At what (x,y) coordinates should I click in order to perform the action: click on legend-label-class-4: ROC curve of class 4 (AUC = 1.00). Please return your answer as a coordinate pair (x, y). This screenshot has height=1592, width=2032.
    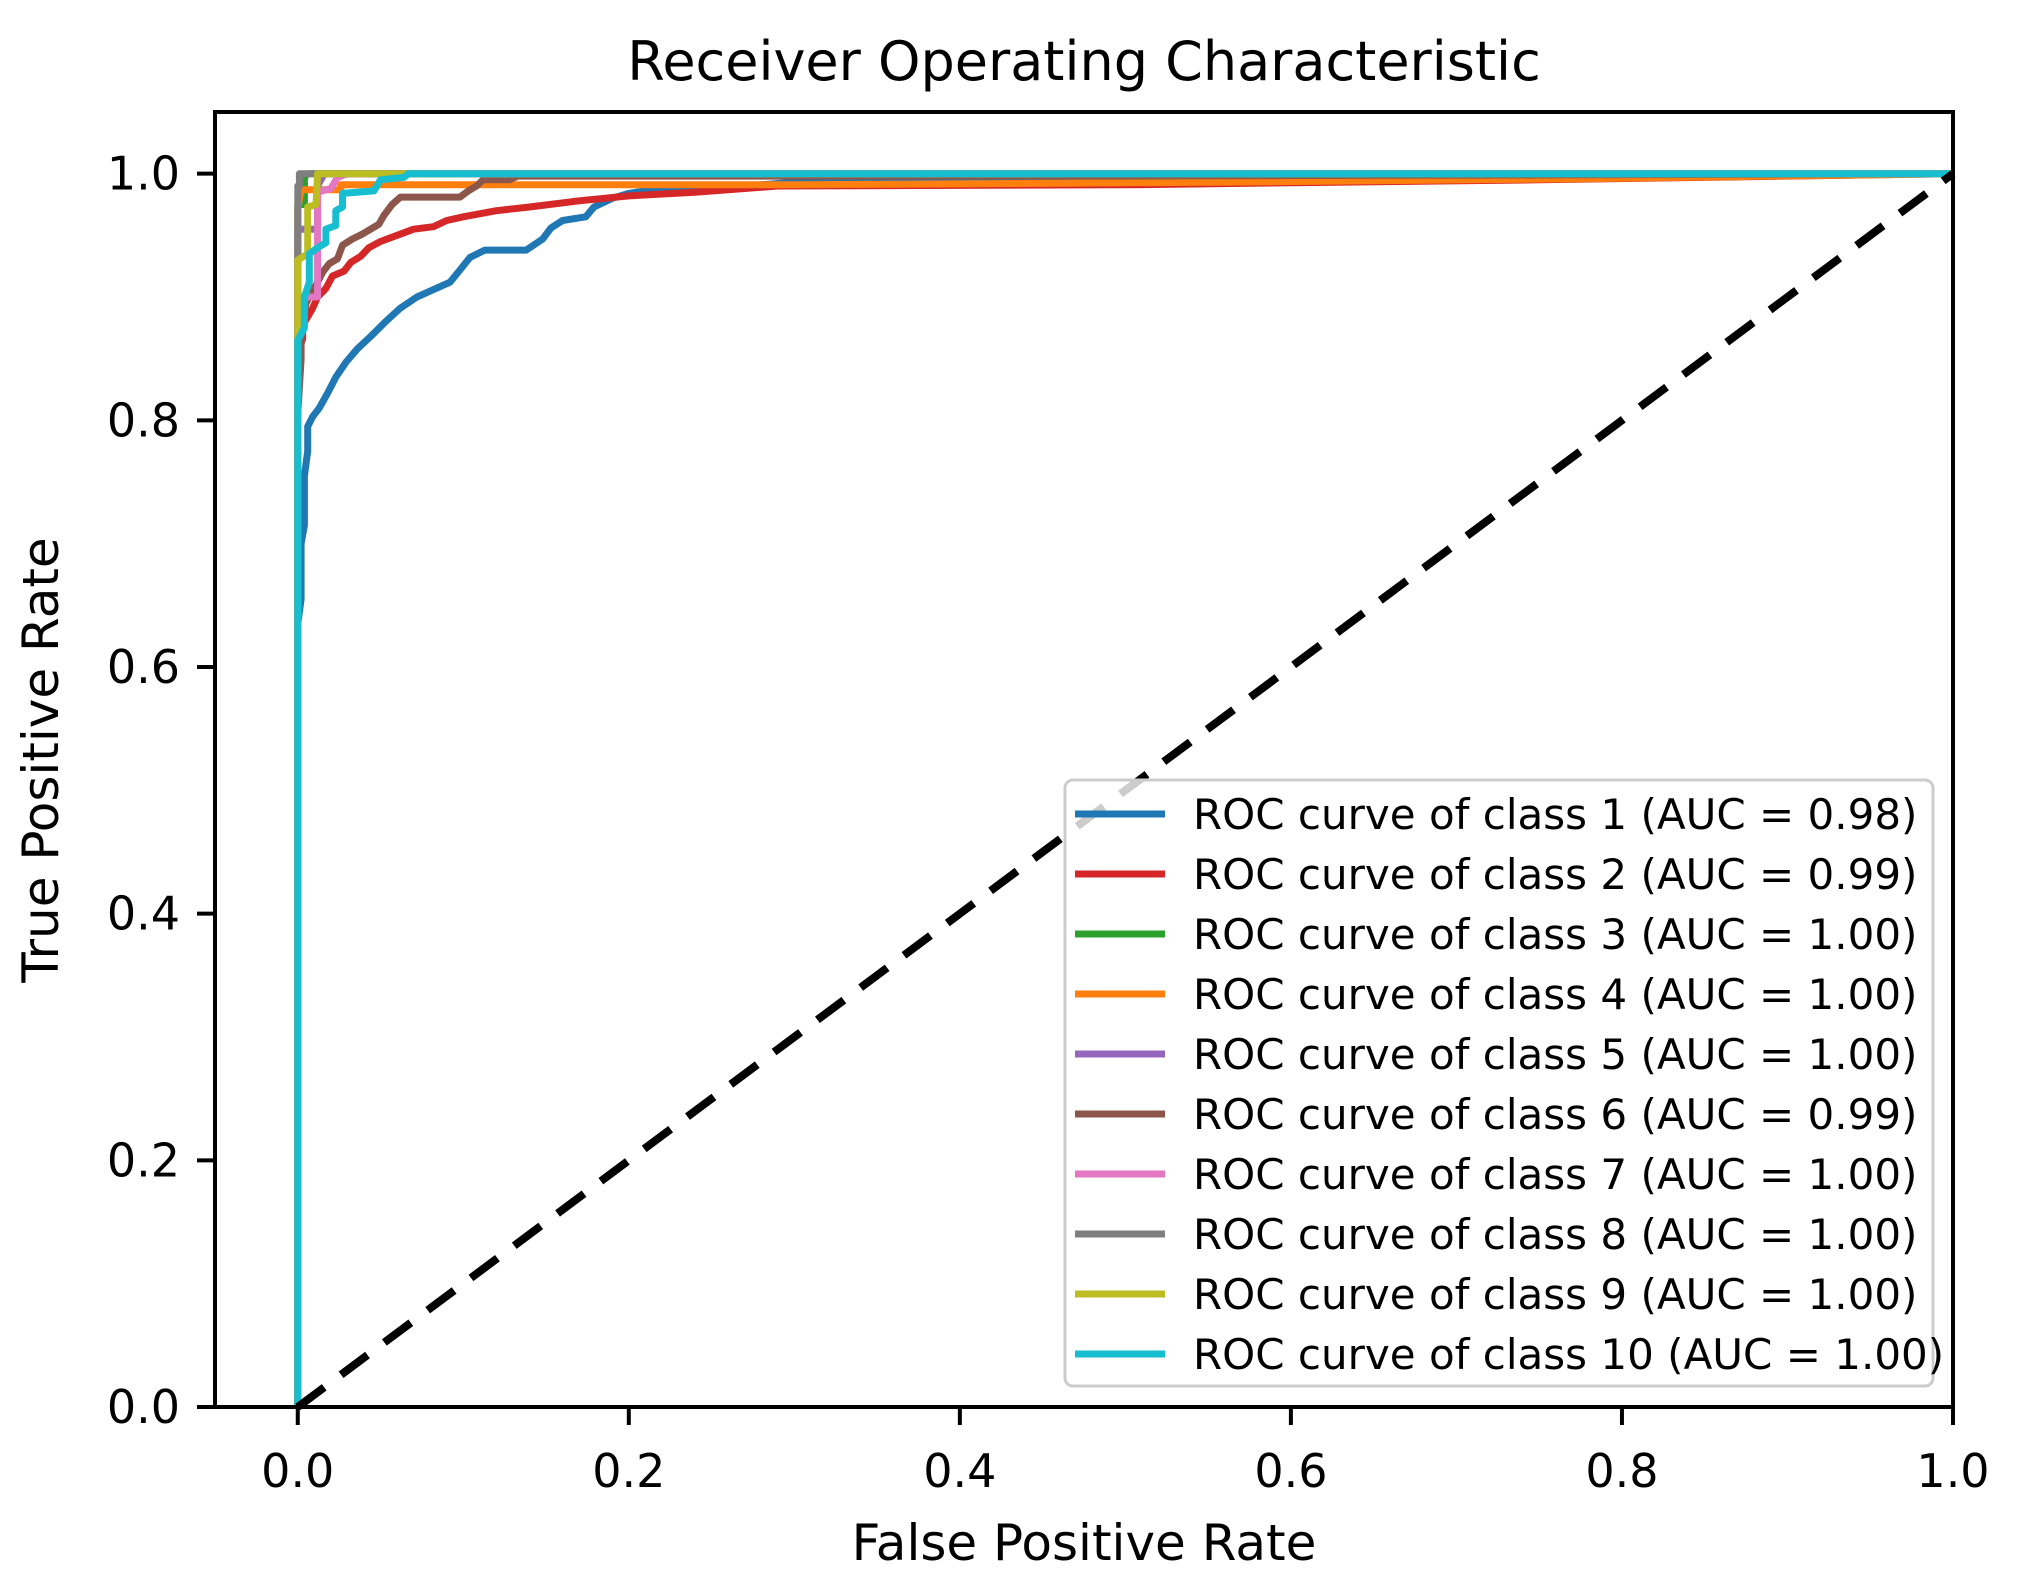
    Looking at the image, I should click on (1555, 994).